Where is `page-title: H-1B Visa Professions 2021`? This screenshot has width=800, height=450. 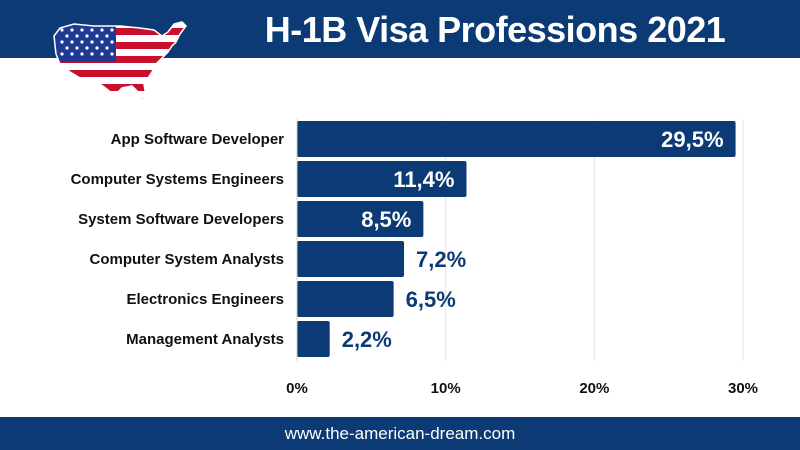 page-title: H-1B Visa Professions 2021 is located at coordinates (495, 29).